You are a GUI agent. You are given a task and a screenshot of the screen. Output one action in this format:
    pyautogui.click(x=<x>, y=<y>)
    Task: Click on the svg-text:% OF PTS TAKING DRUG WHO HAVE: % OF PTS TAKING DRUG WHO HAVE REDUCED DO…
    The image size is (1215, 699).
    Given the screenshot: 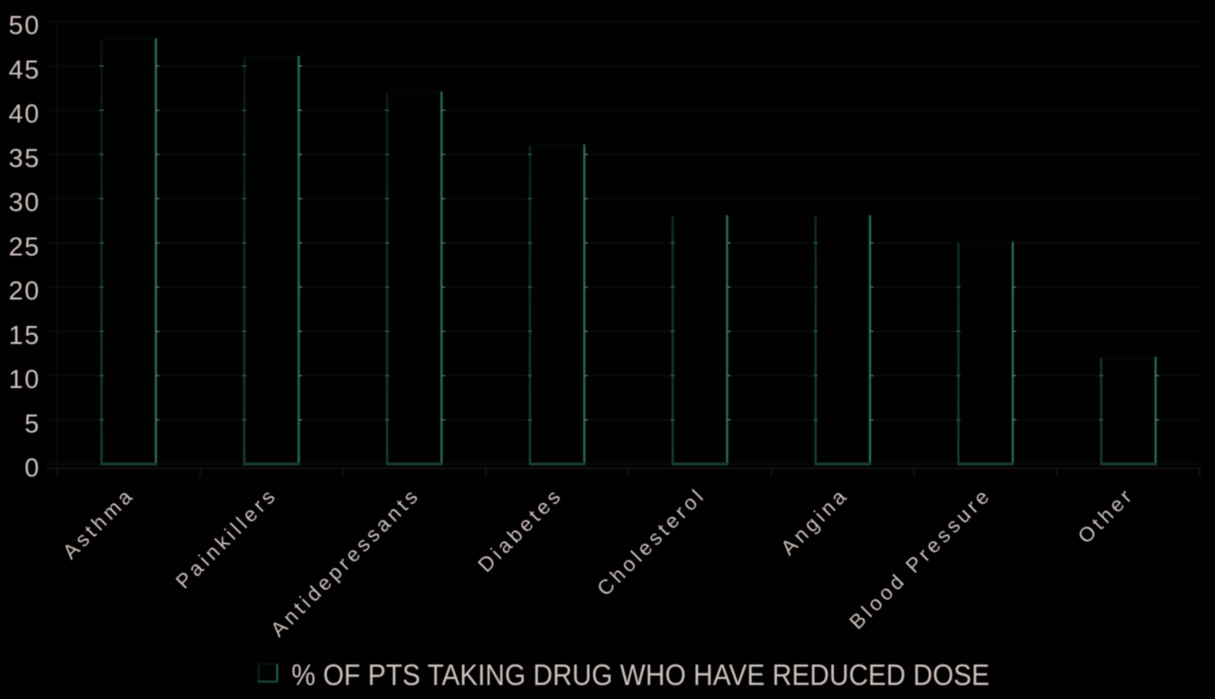 What is the action you would take?
    pyautogui.click(x=641, y=675)
    